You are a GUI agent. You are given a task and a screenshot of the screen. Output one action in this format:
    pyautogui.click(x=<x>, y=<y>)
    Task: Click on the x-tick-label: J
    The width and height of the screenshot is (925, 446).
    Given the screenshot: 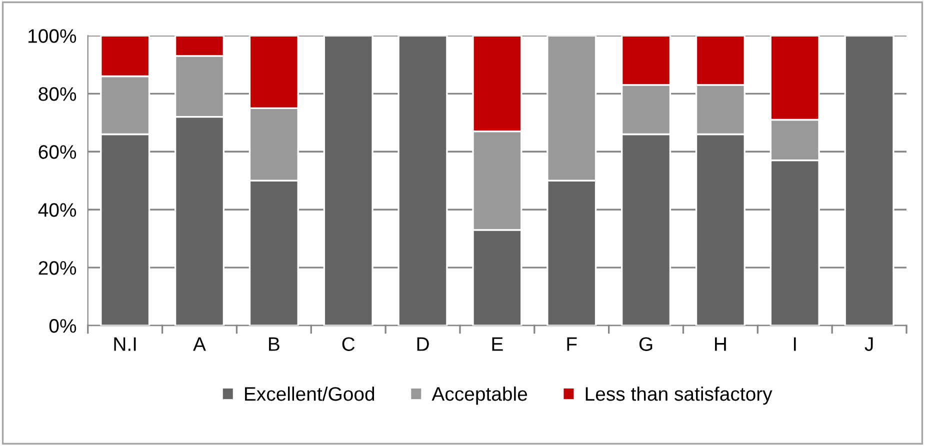 What is the action you would take?
    pyautogui.click(x=868, y=344)
    